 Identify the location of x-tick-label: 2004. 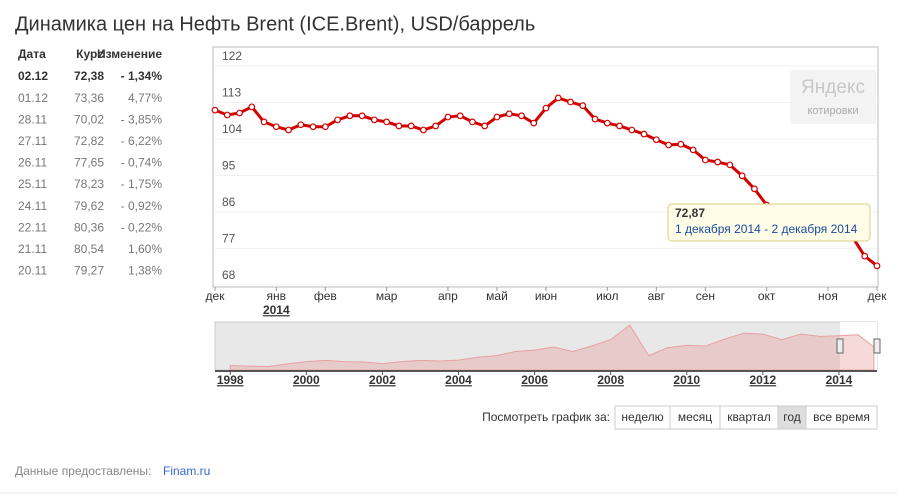
(458, 380).